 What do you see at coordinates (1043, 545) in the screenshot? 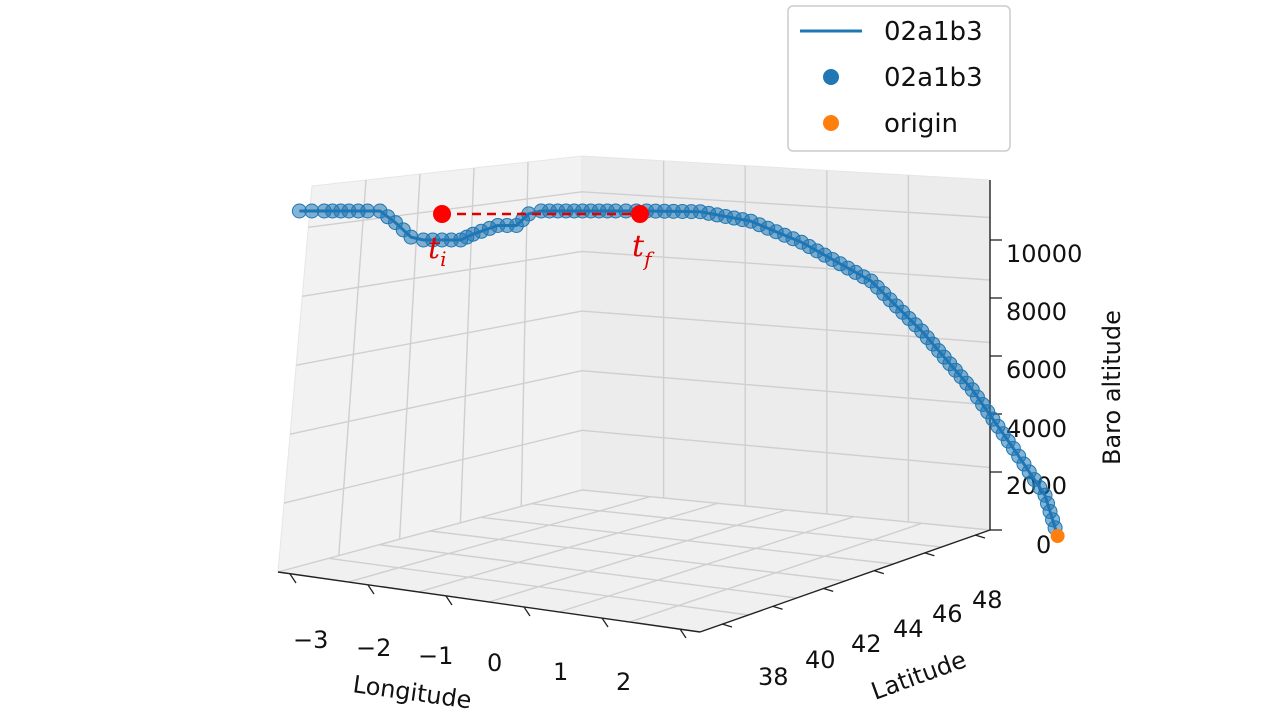
I see `z-tick-label: 0` at bounding box center [1043, 545].